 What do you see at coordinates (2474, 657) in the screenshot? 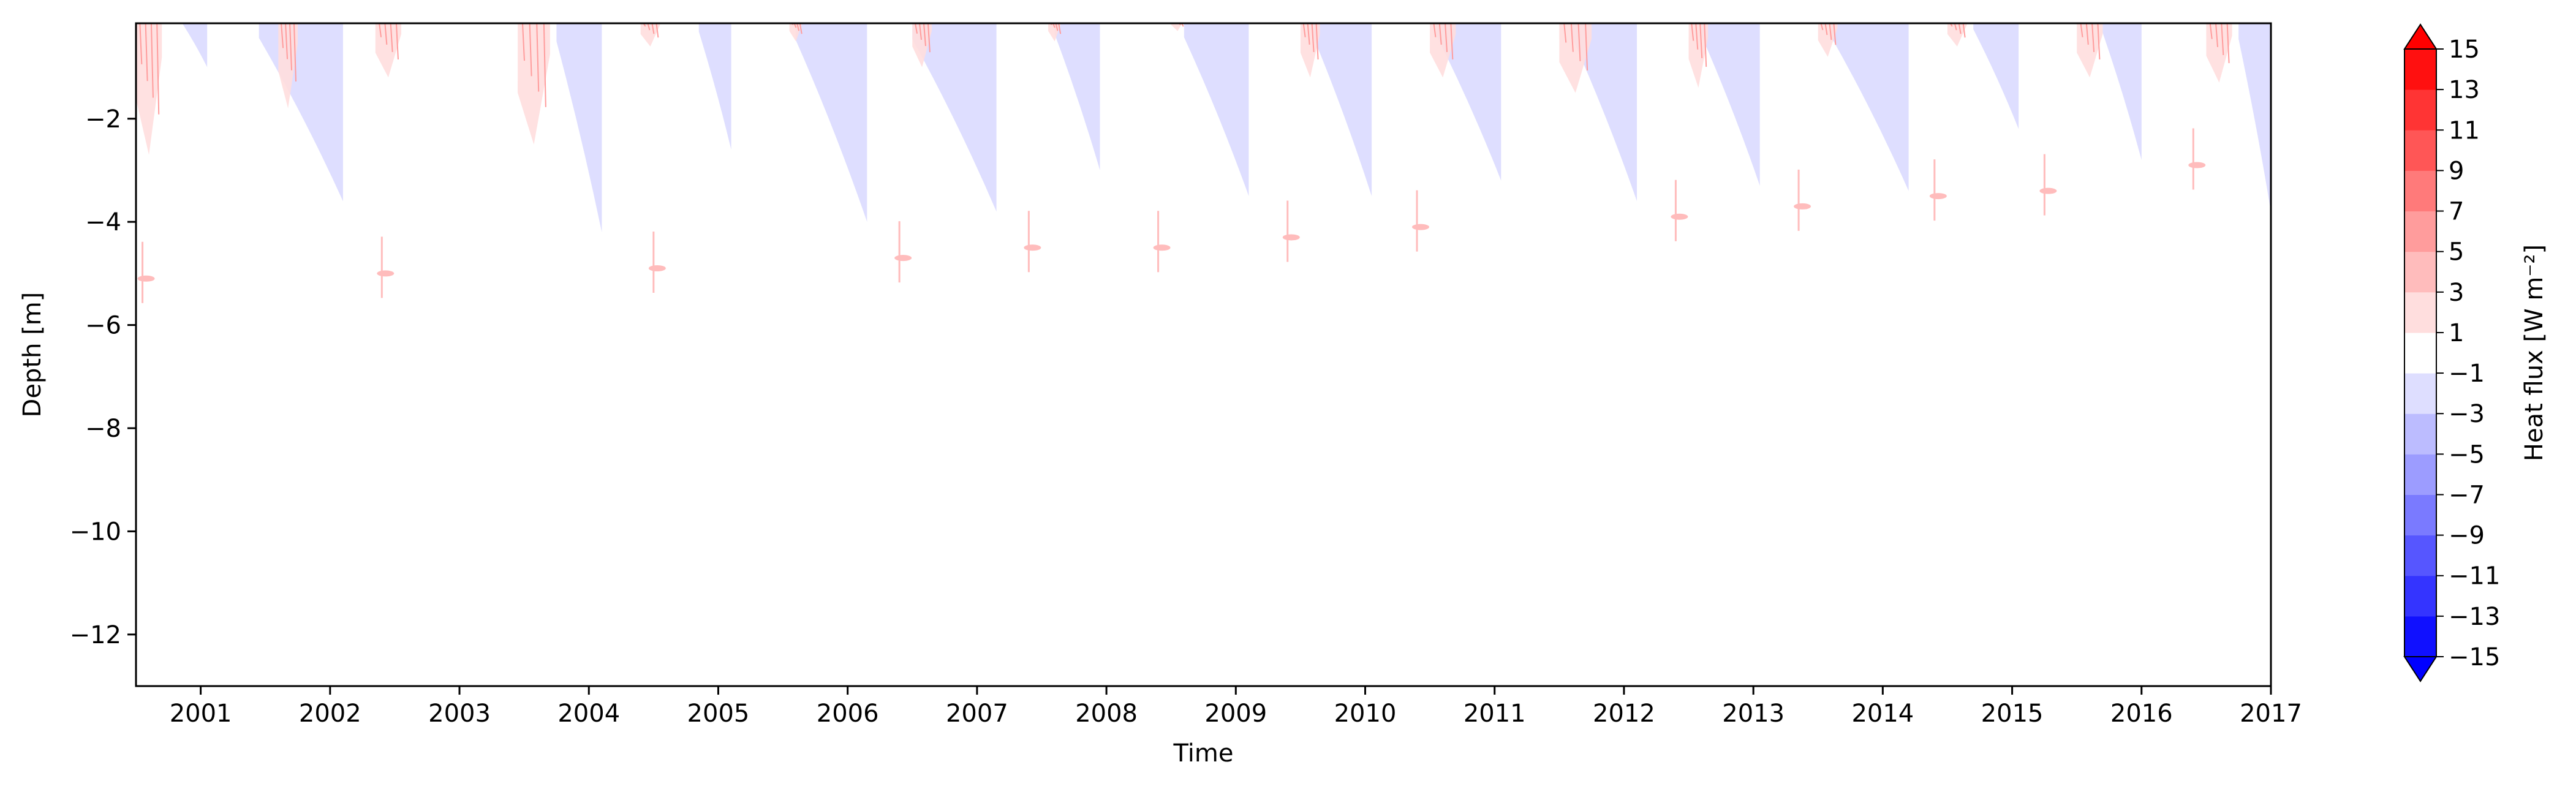
I see `colorbar-tick-label: −15` at bounding box center [2474, 657].